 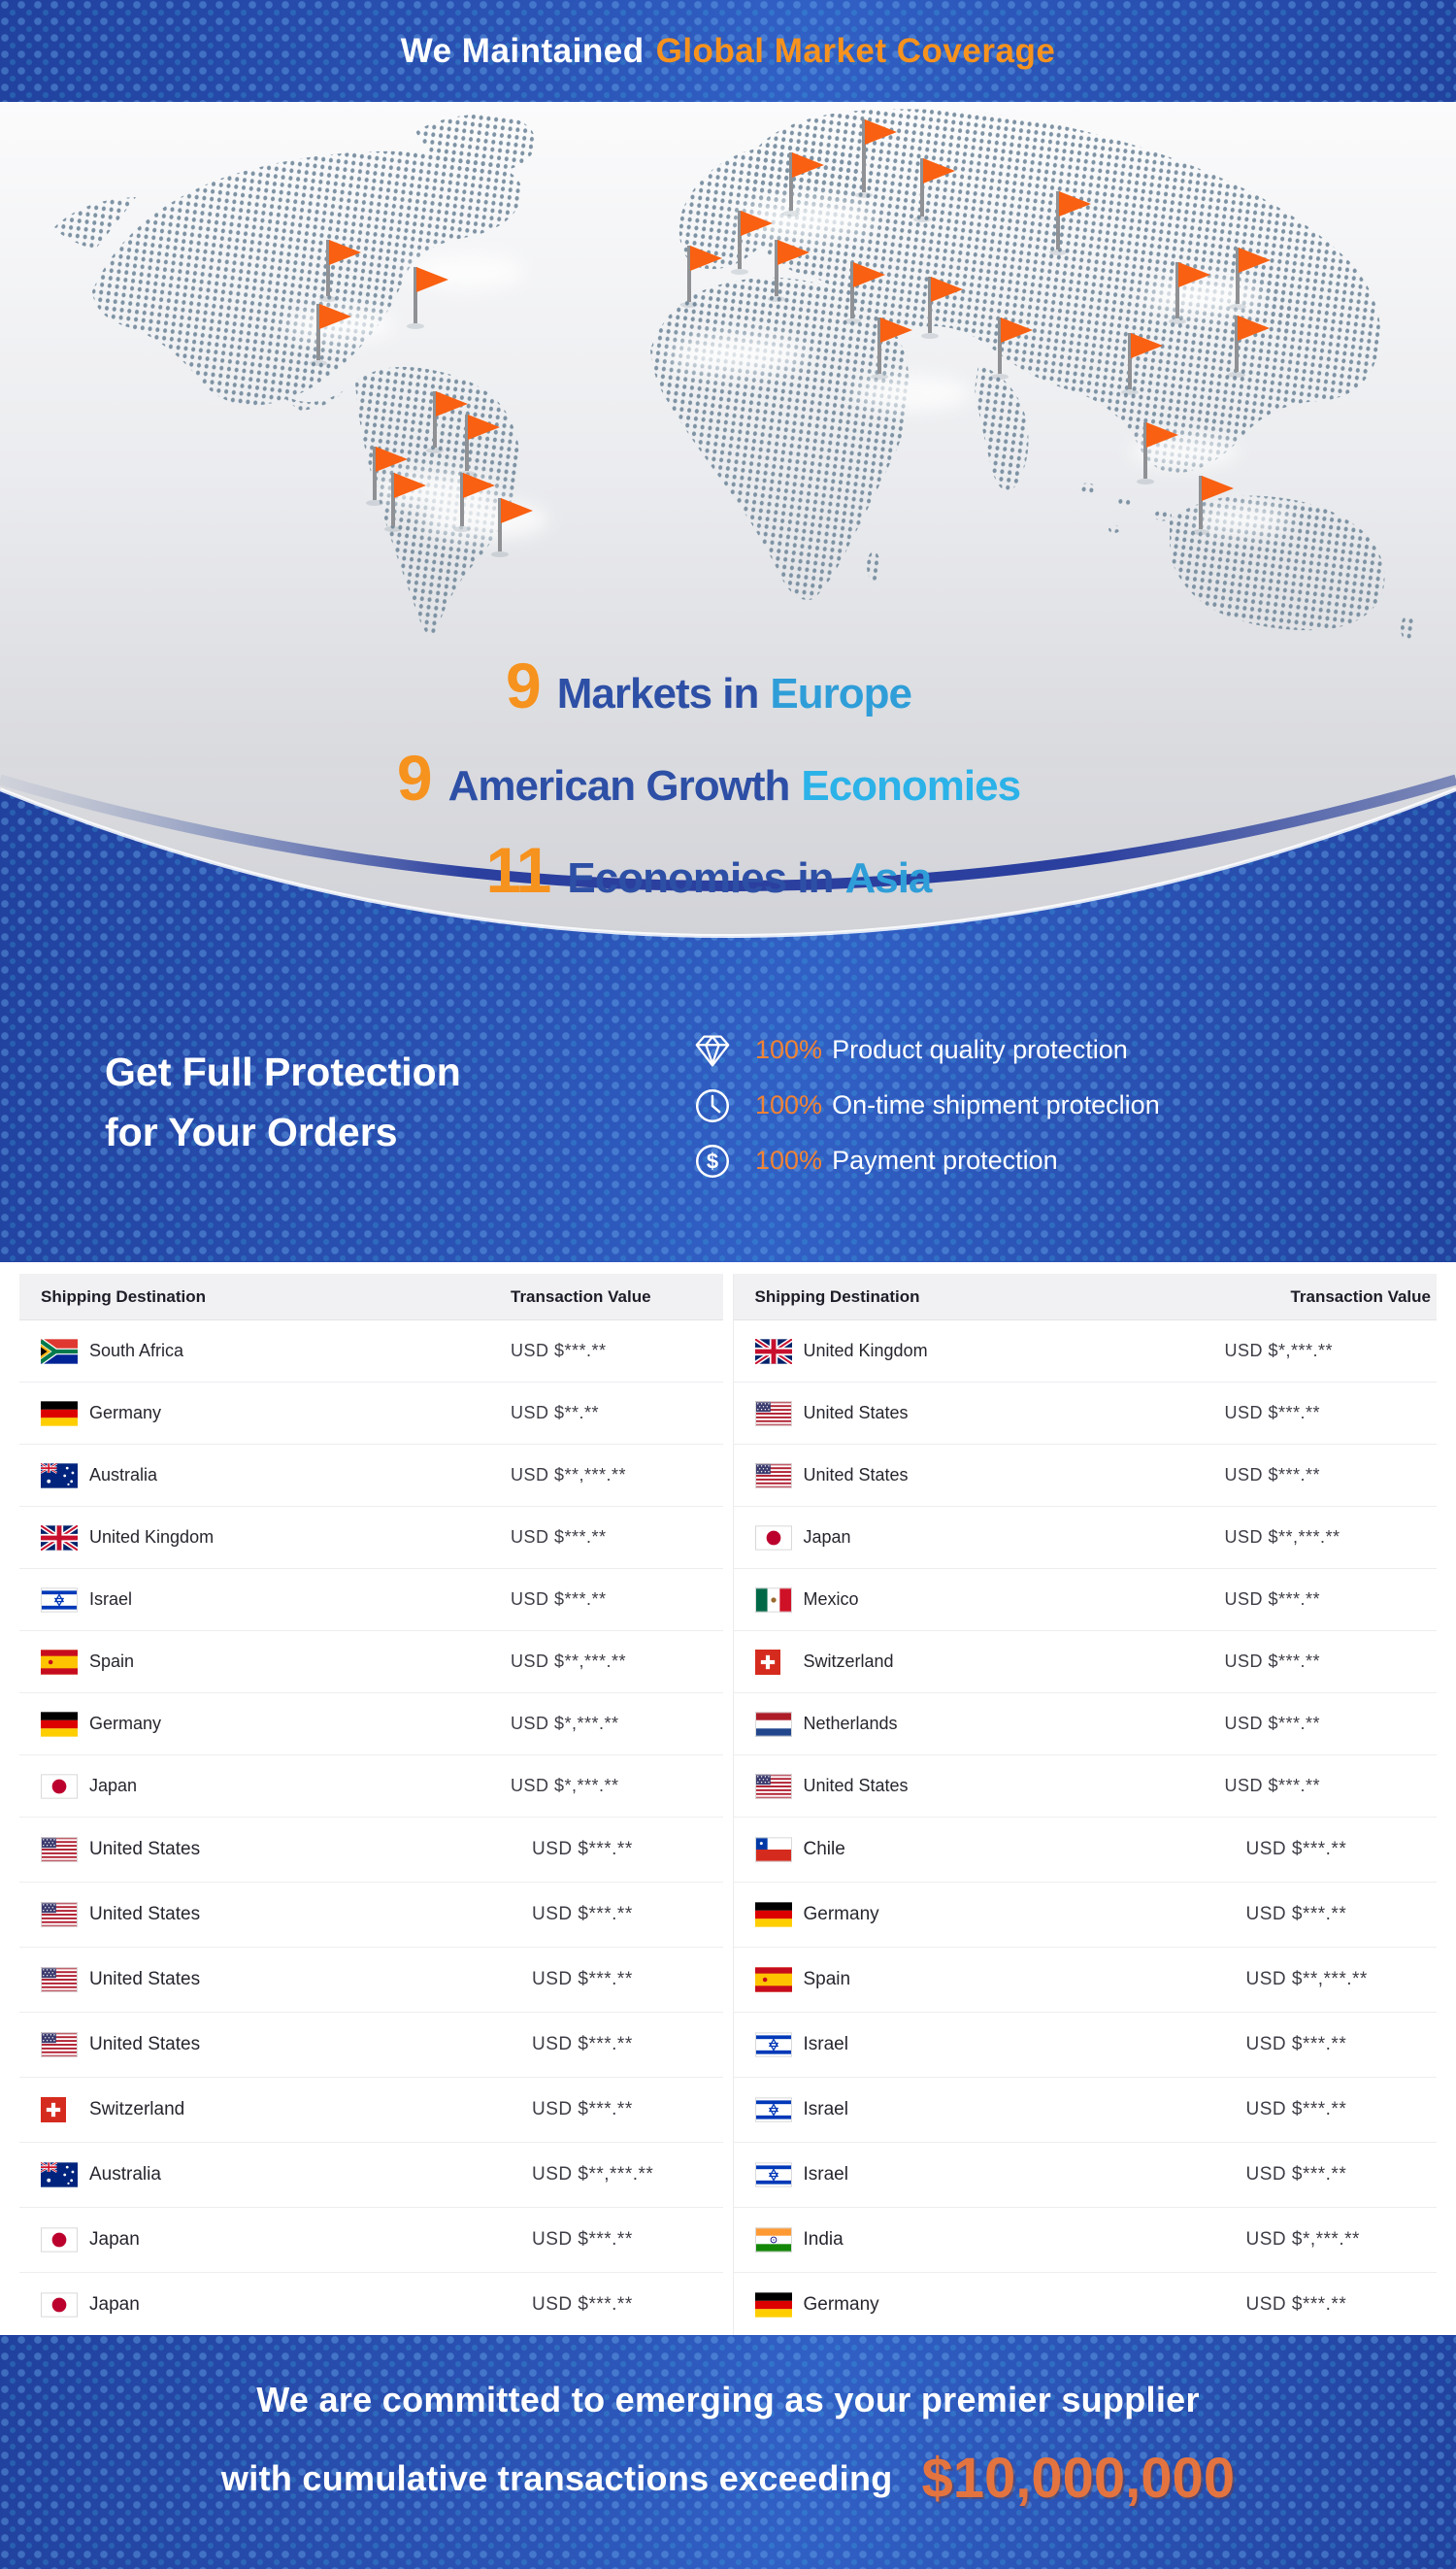 What do you see at coordinates (911, 786) in the screenshot?
I see `stat-label-highlight: Economies` at bounding box center [911, 786].